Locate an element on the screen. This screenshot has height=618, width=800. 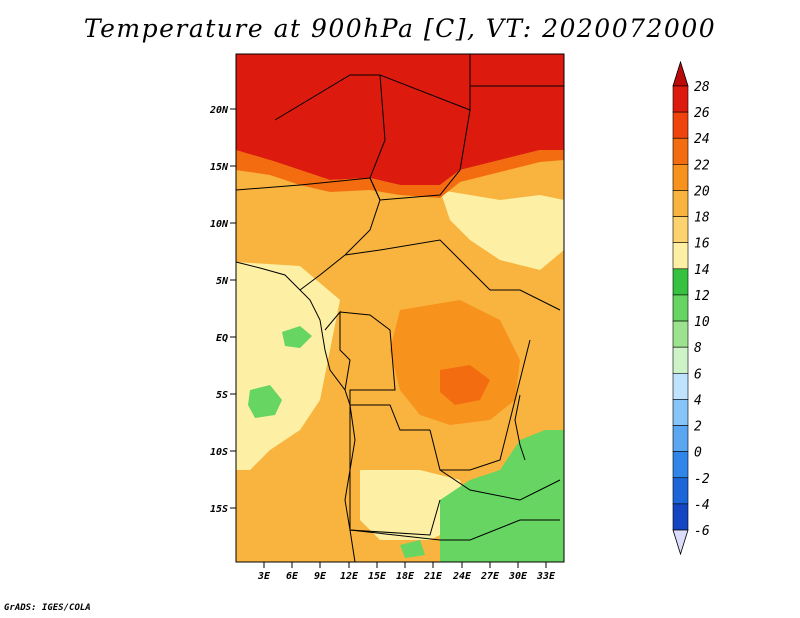
colorbar-label: 10 is located at coordinates (702, 322).